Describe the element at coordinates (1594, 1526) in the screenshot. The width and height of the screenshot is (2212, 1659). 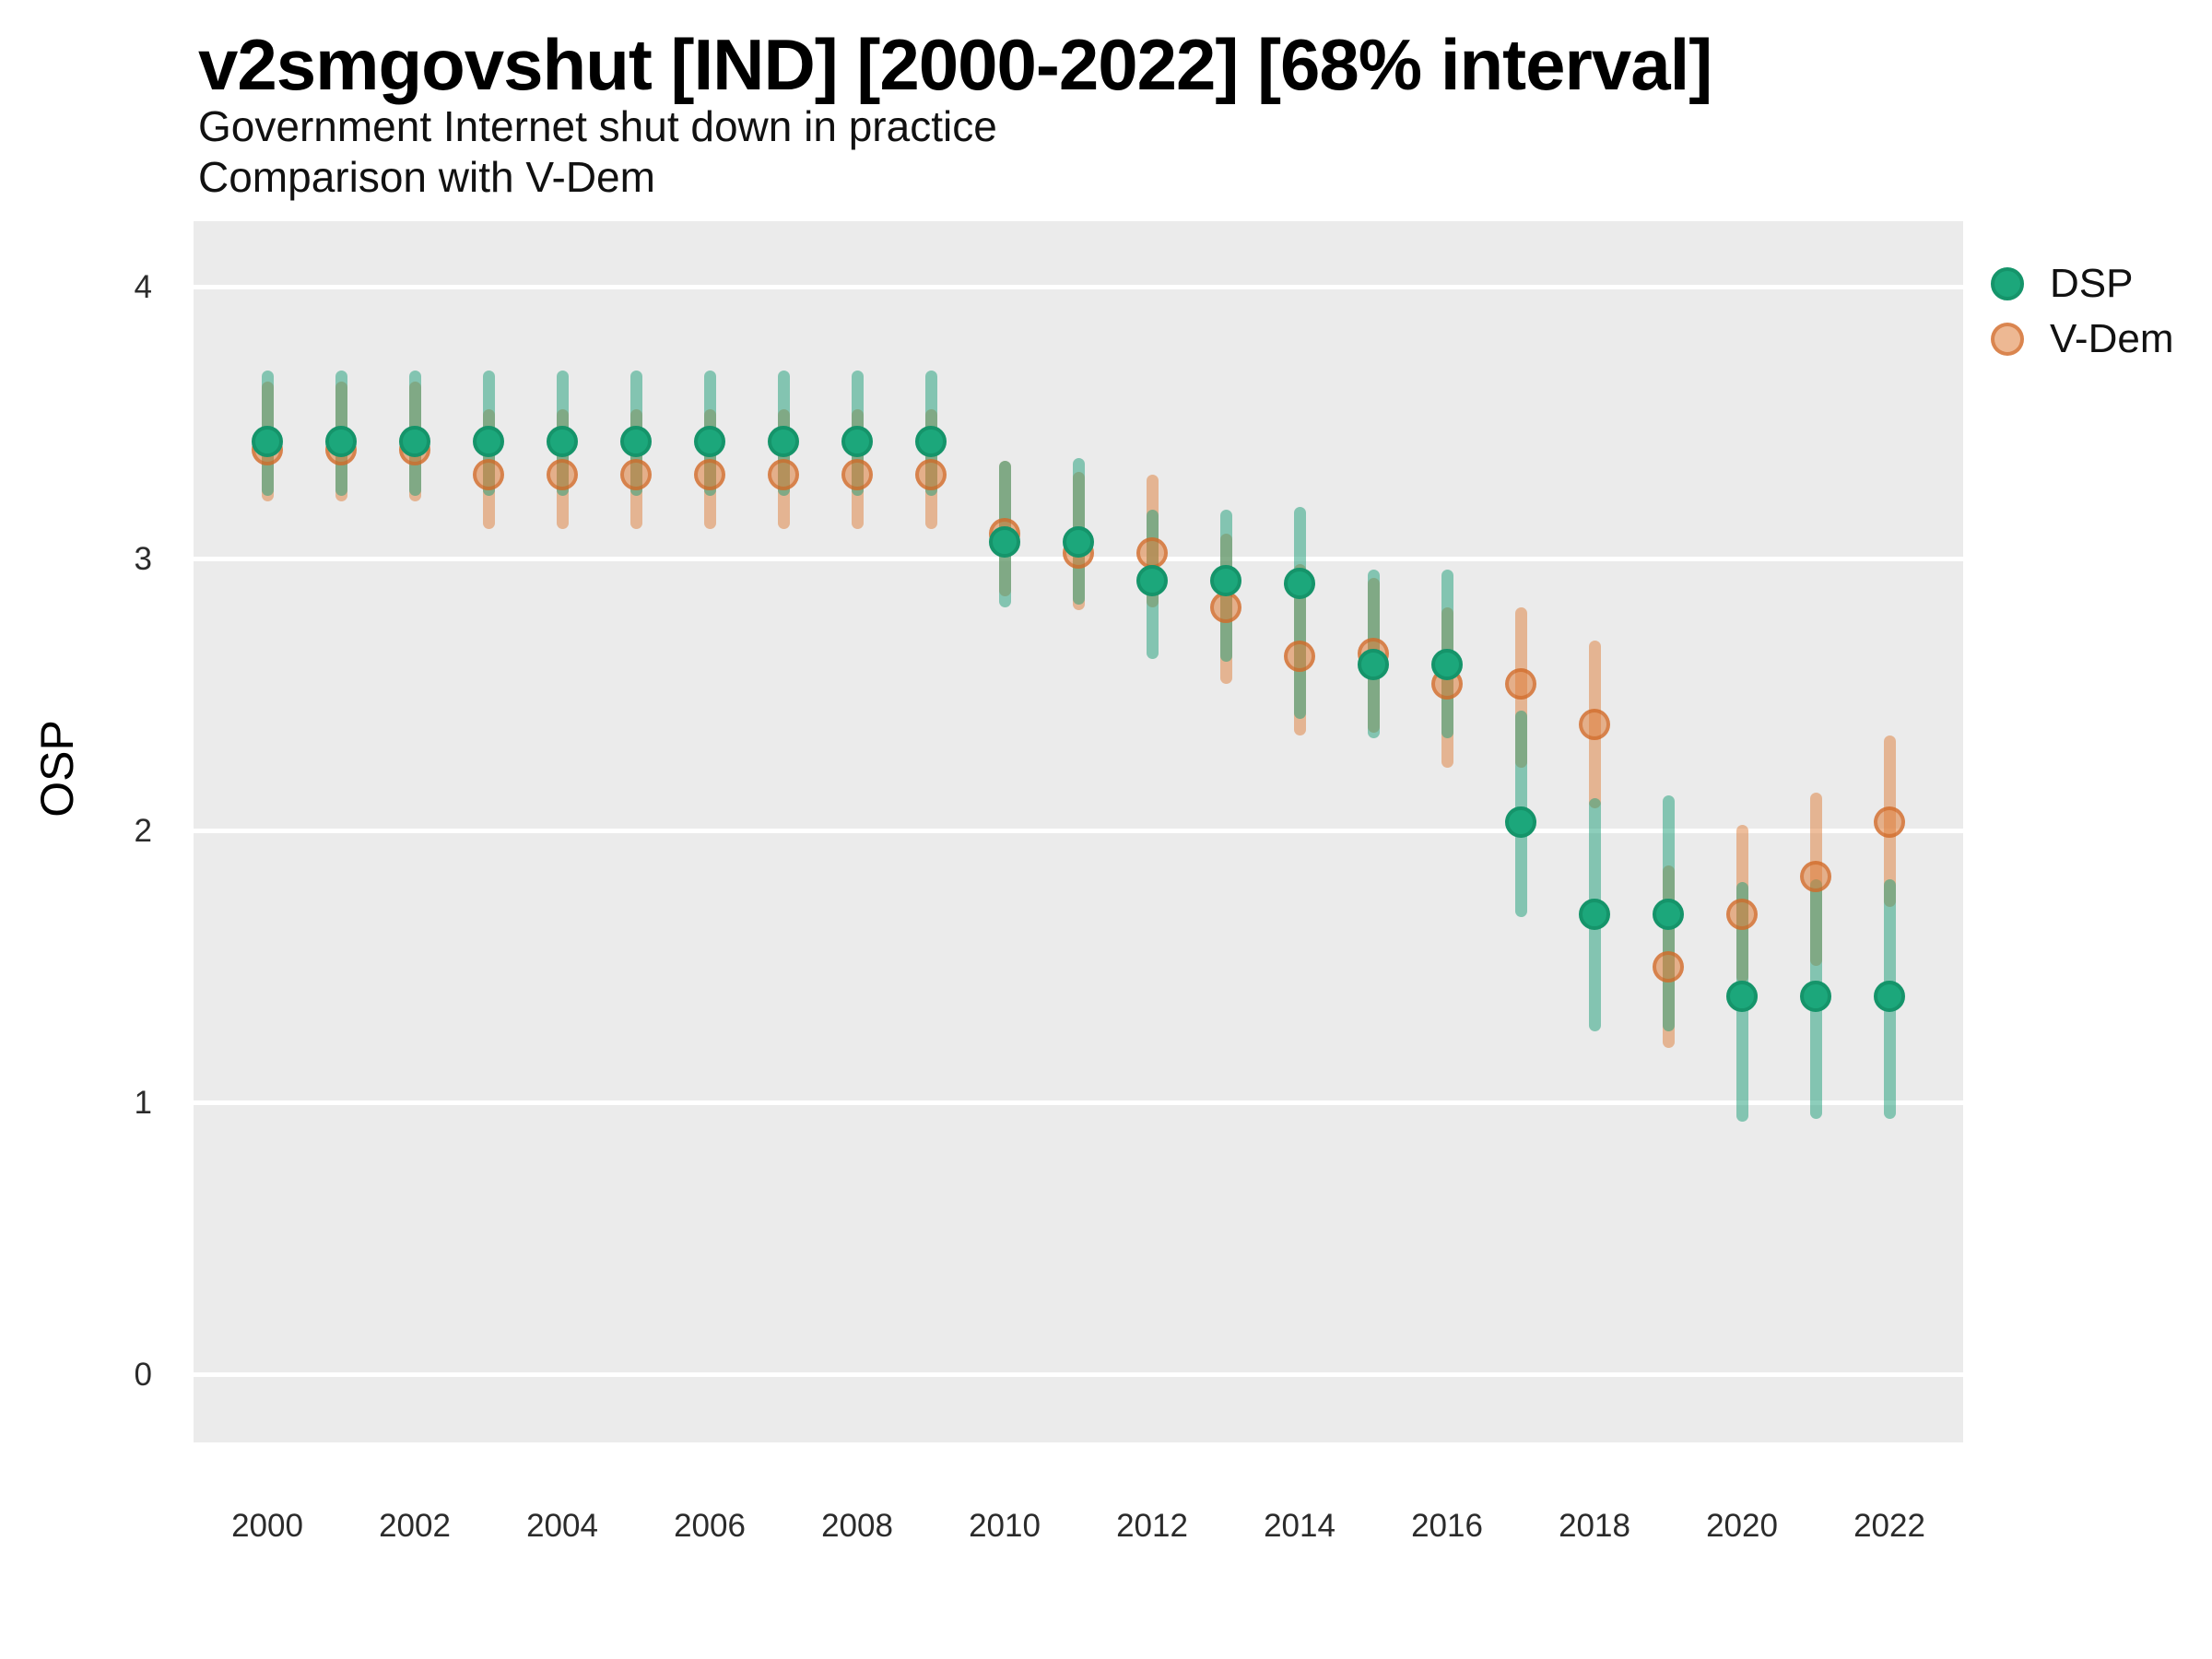
I see `x-tick-label: 2018` at that location.